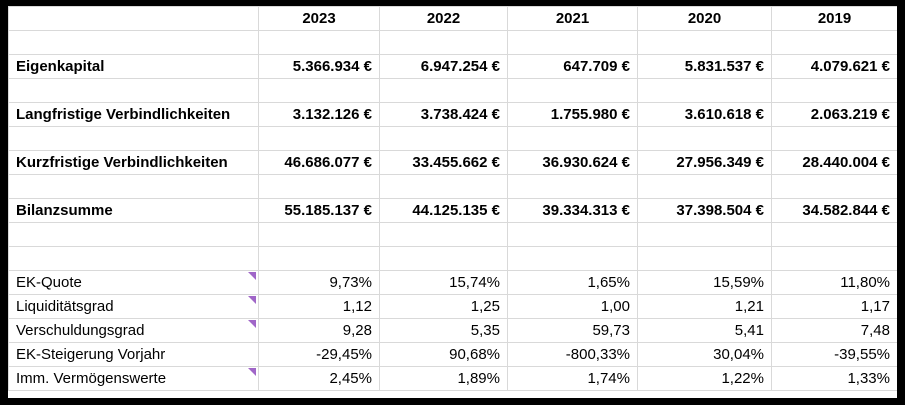  What do you see at coordinates (834, 282) in the screenshot?
I see `value-cell: 11,80%` at bounding box center [834, 282].